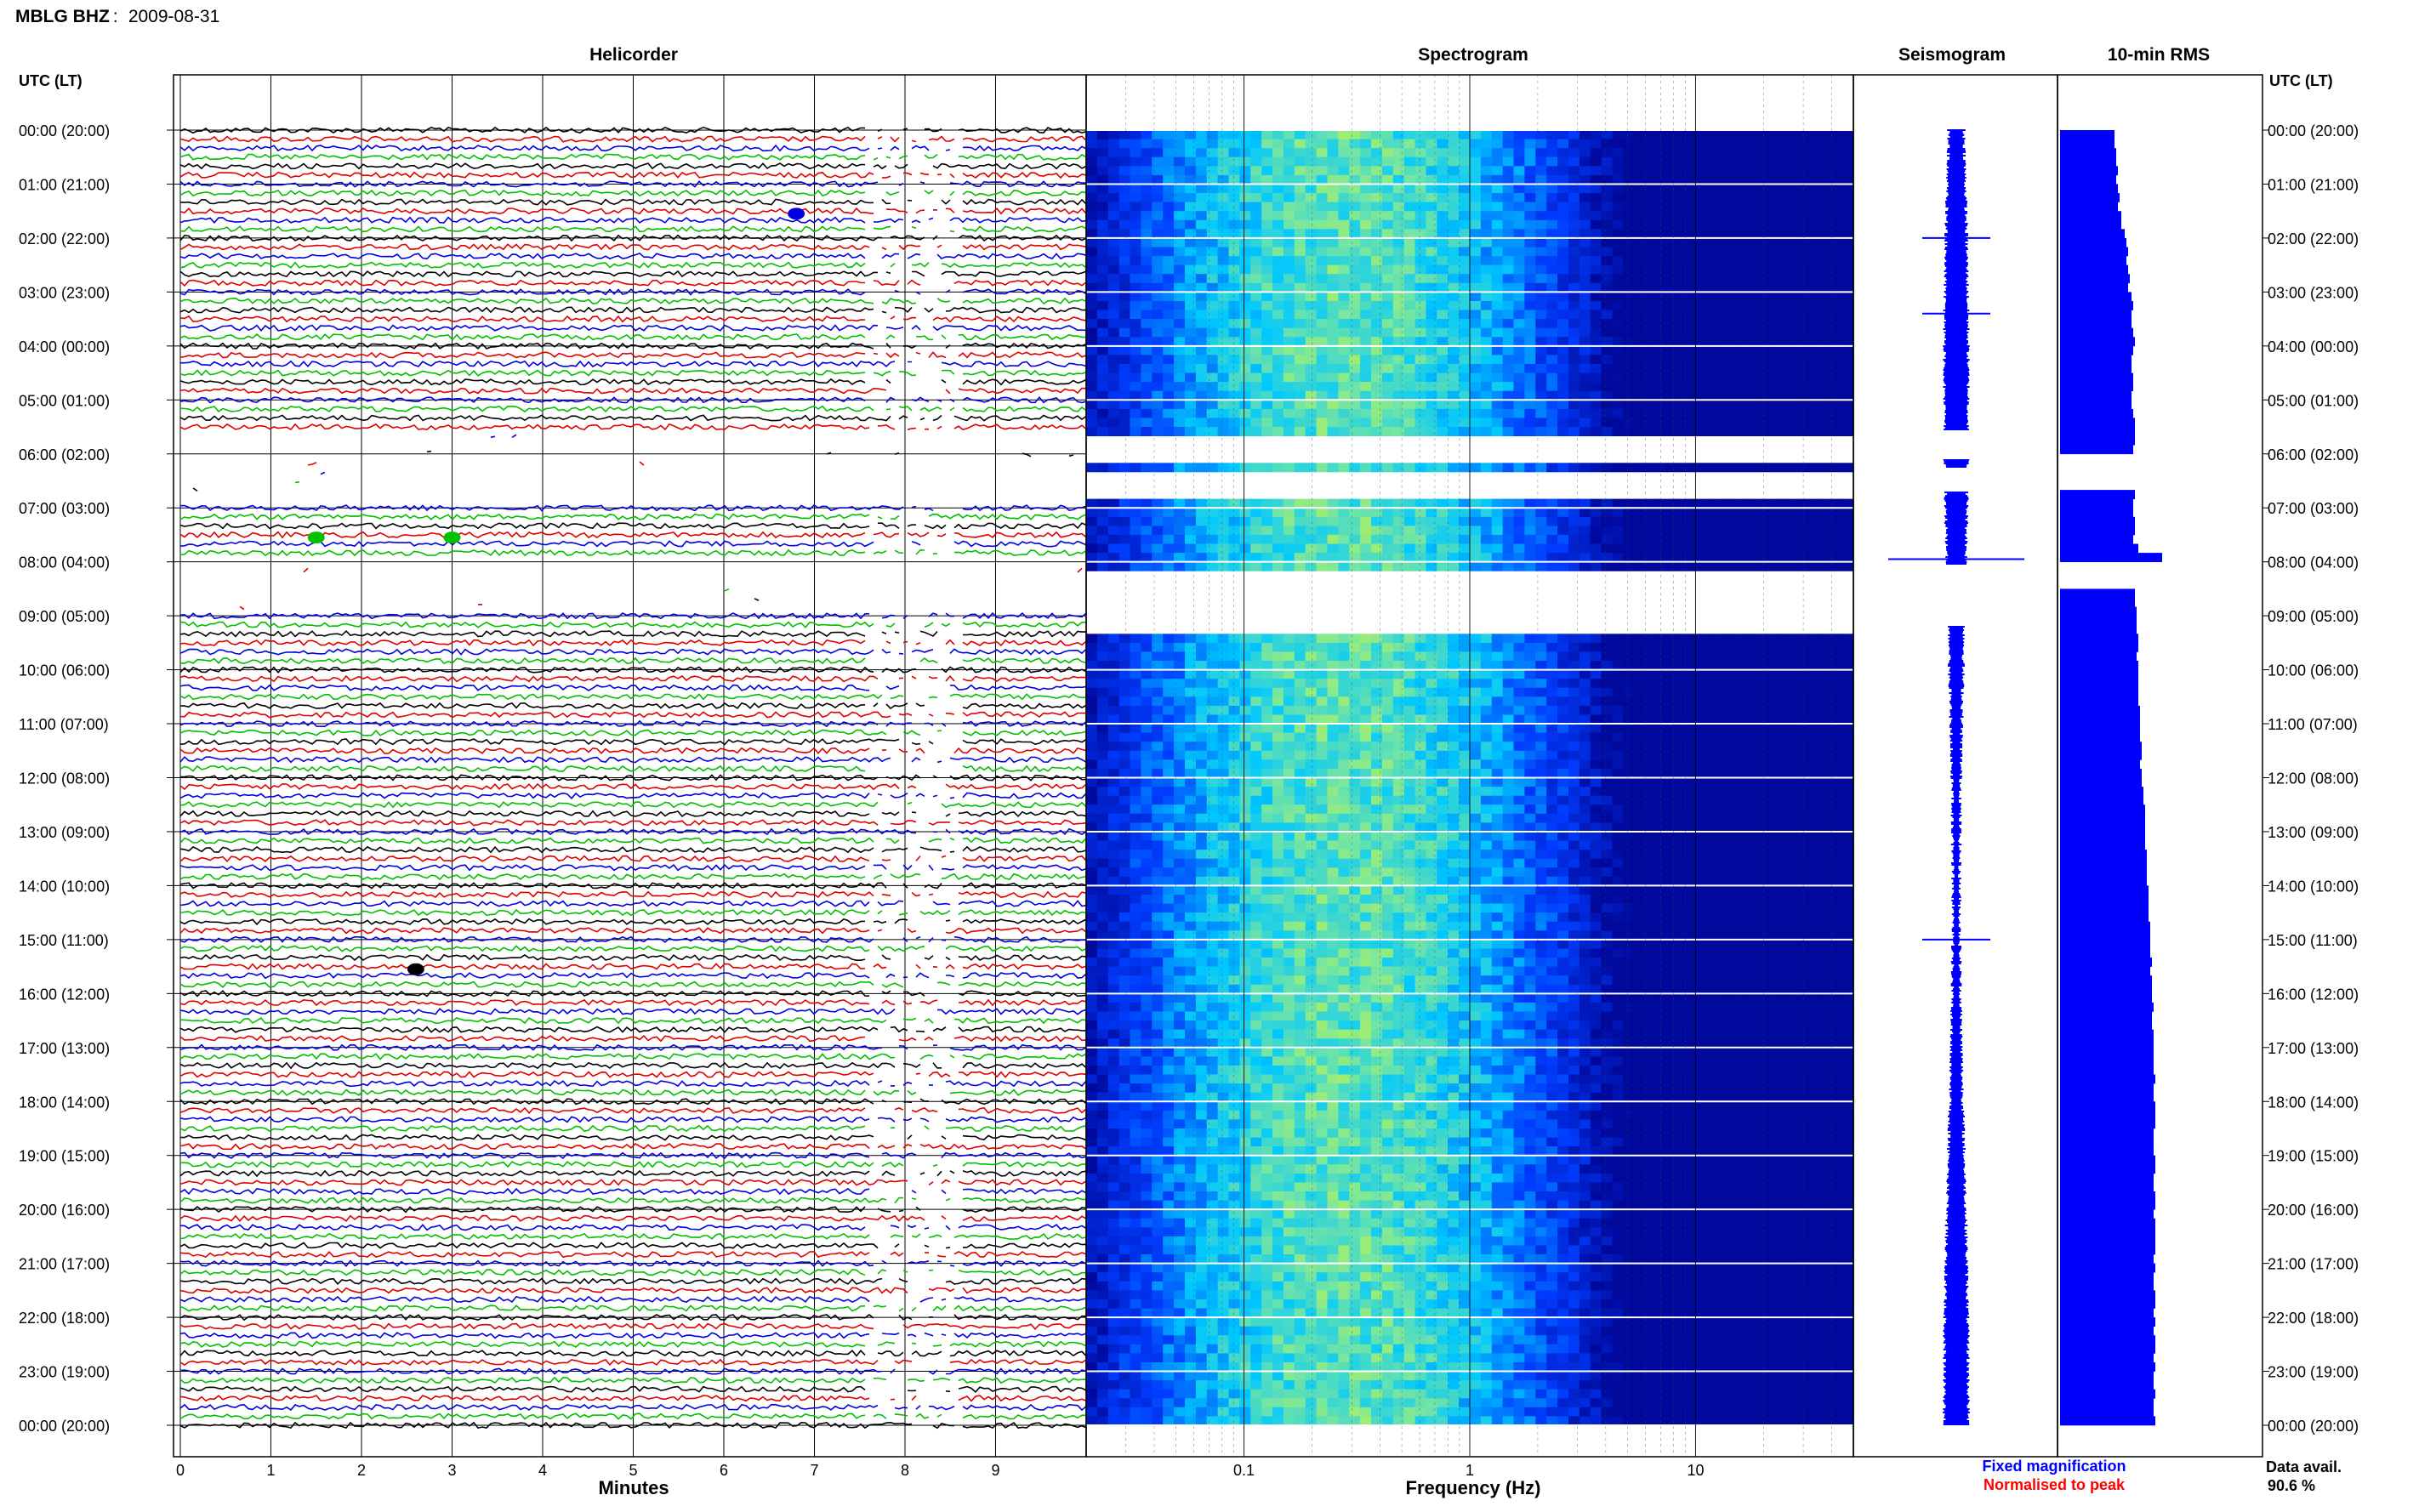  What do you see at coordinates (316, 537) in the screenshot?
I see `helicorder-event` at bounding box center [316, 537].